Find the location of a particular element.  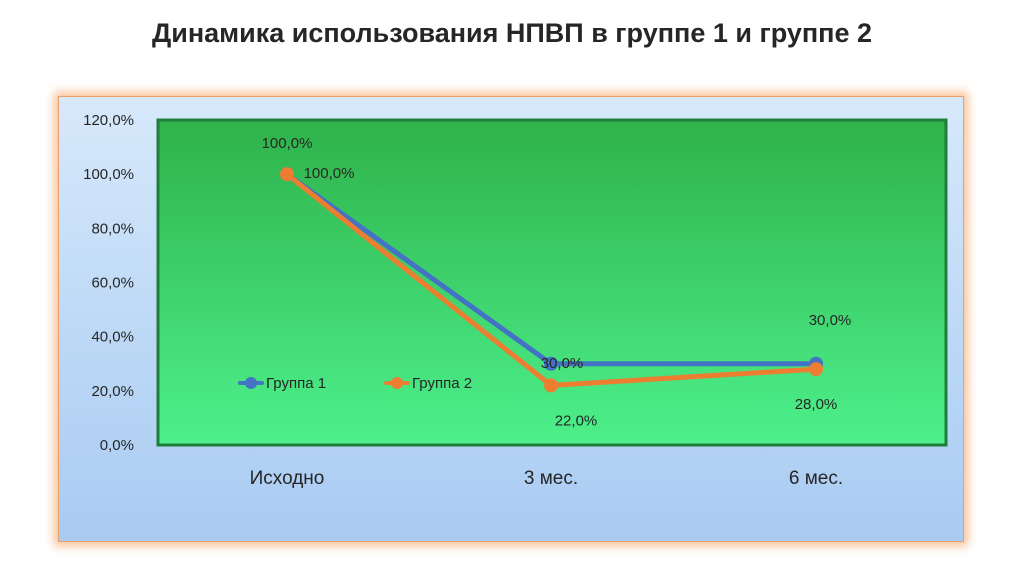

y-tick-label: 80,0% is located at coordinates (112, 228).